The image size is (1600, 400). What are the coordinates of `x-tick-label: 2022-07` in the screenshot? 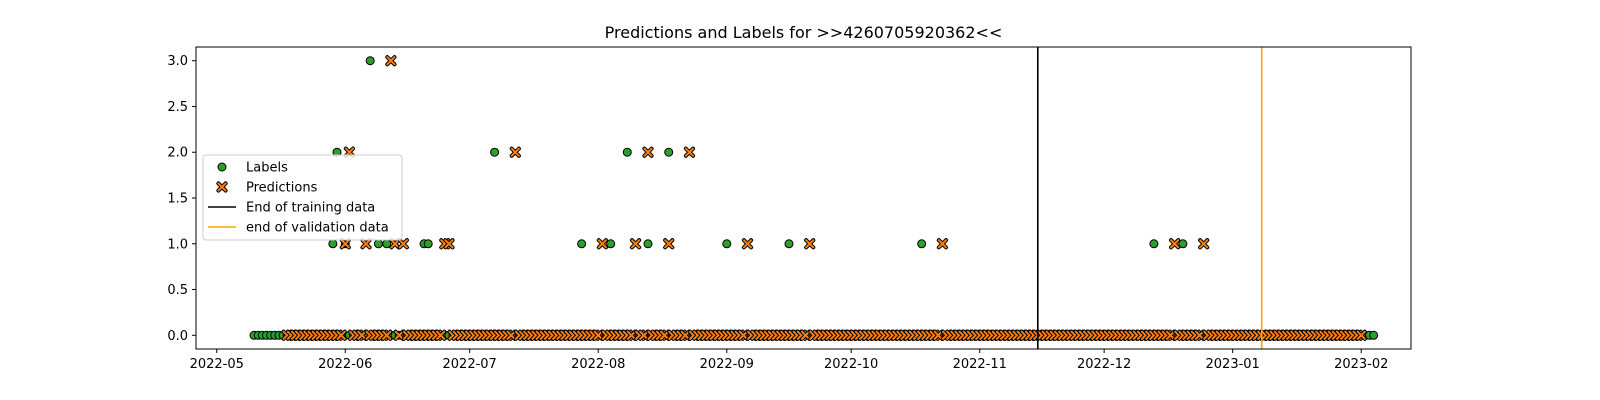 It's located at (470, 364).